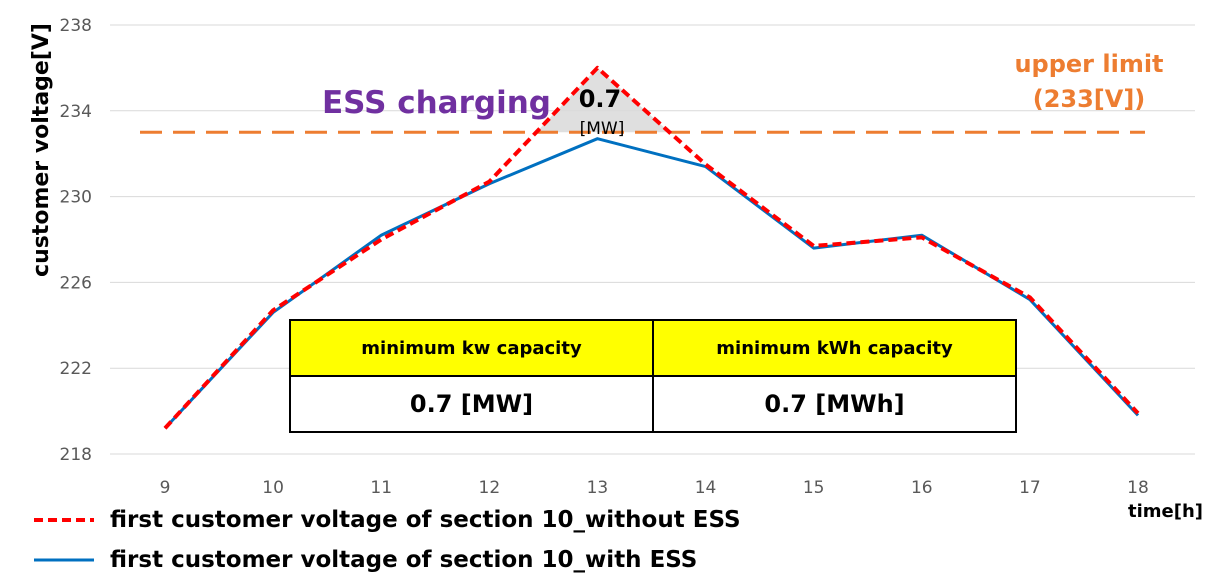 The width and height of the screenshot is (1221, 587). What do you see at coordinates (471, 404) in the screenshot?
I see `value-min-kw-capacity: 0.7 [MW]` at bounding box center [471, 404].